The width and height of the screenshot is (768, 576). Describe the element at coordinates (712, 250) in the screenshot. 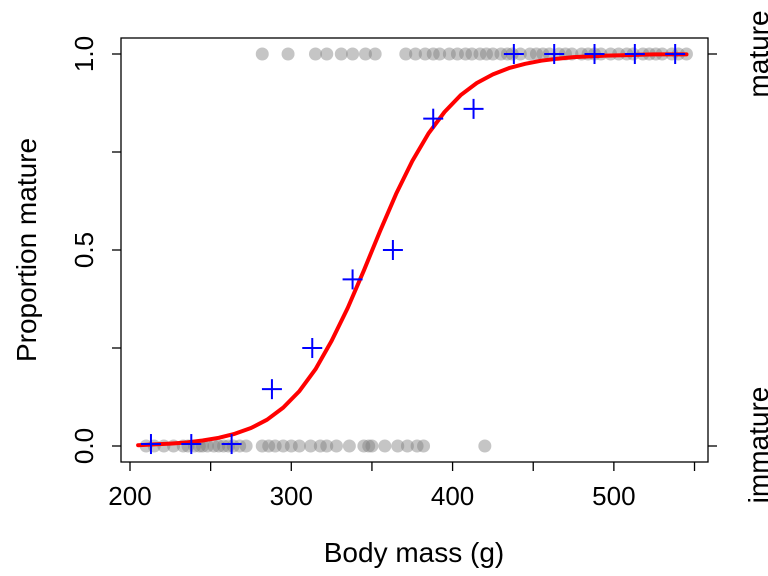

I see `right-axis` at that location.